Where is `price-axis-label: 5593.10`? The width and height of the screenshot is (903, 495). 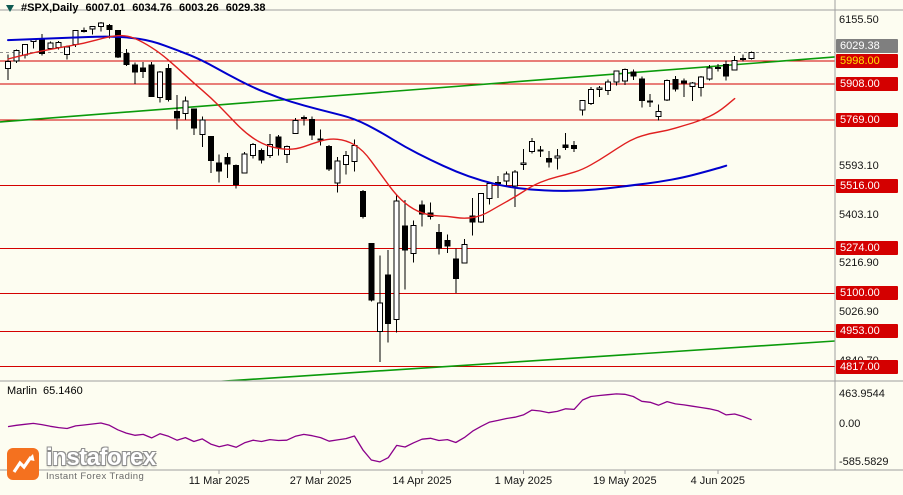
price-axis-label: 5593.10 is located at coordinates (859, 165).